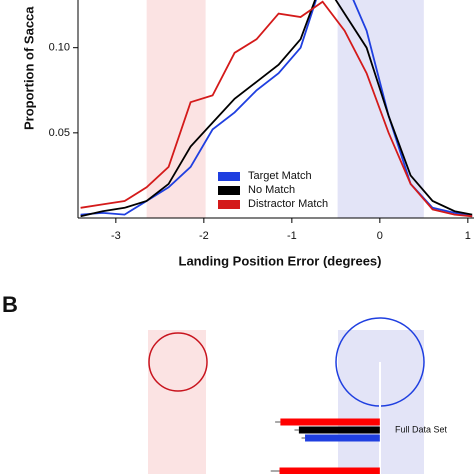  I want to click on legend-label: Target Match, so click(280, 176).